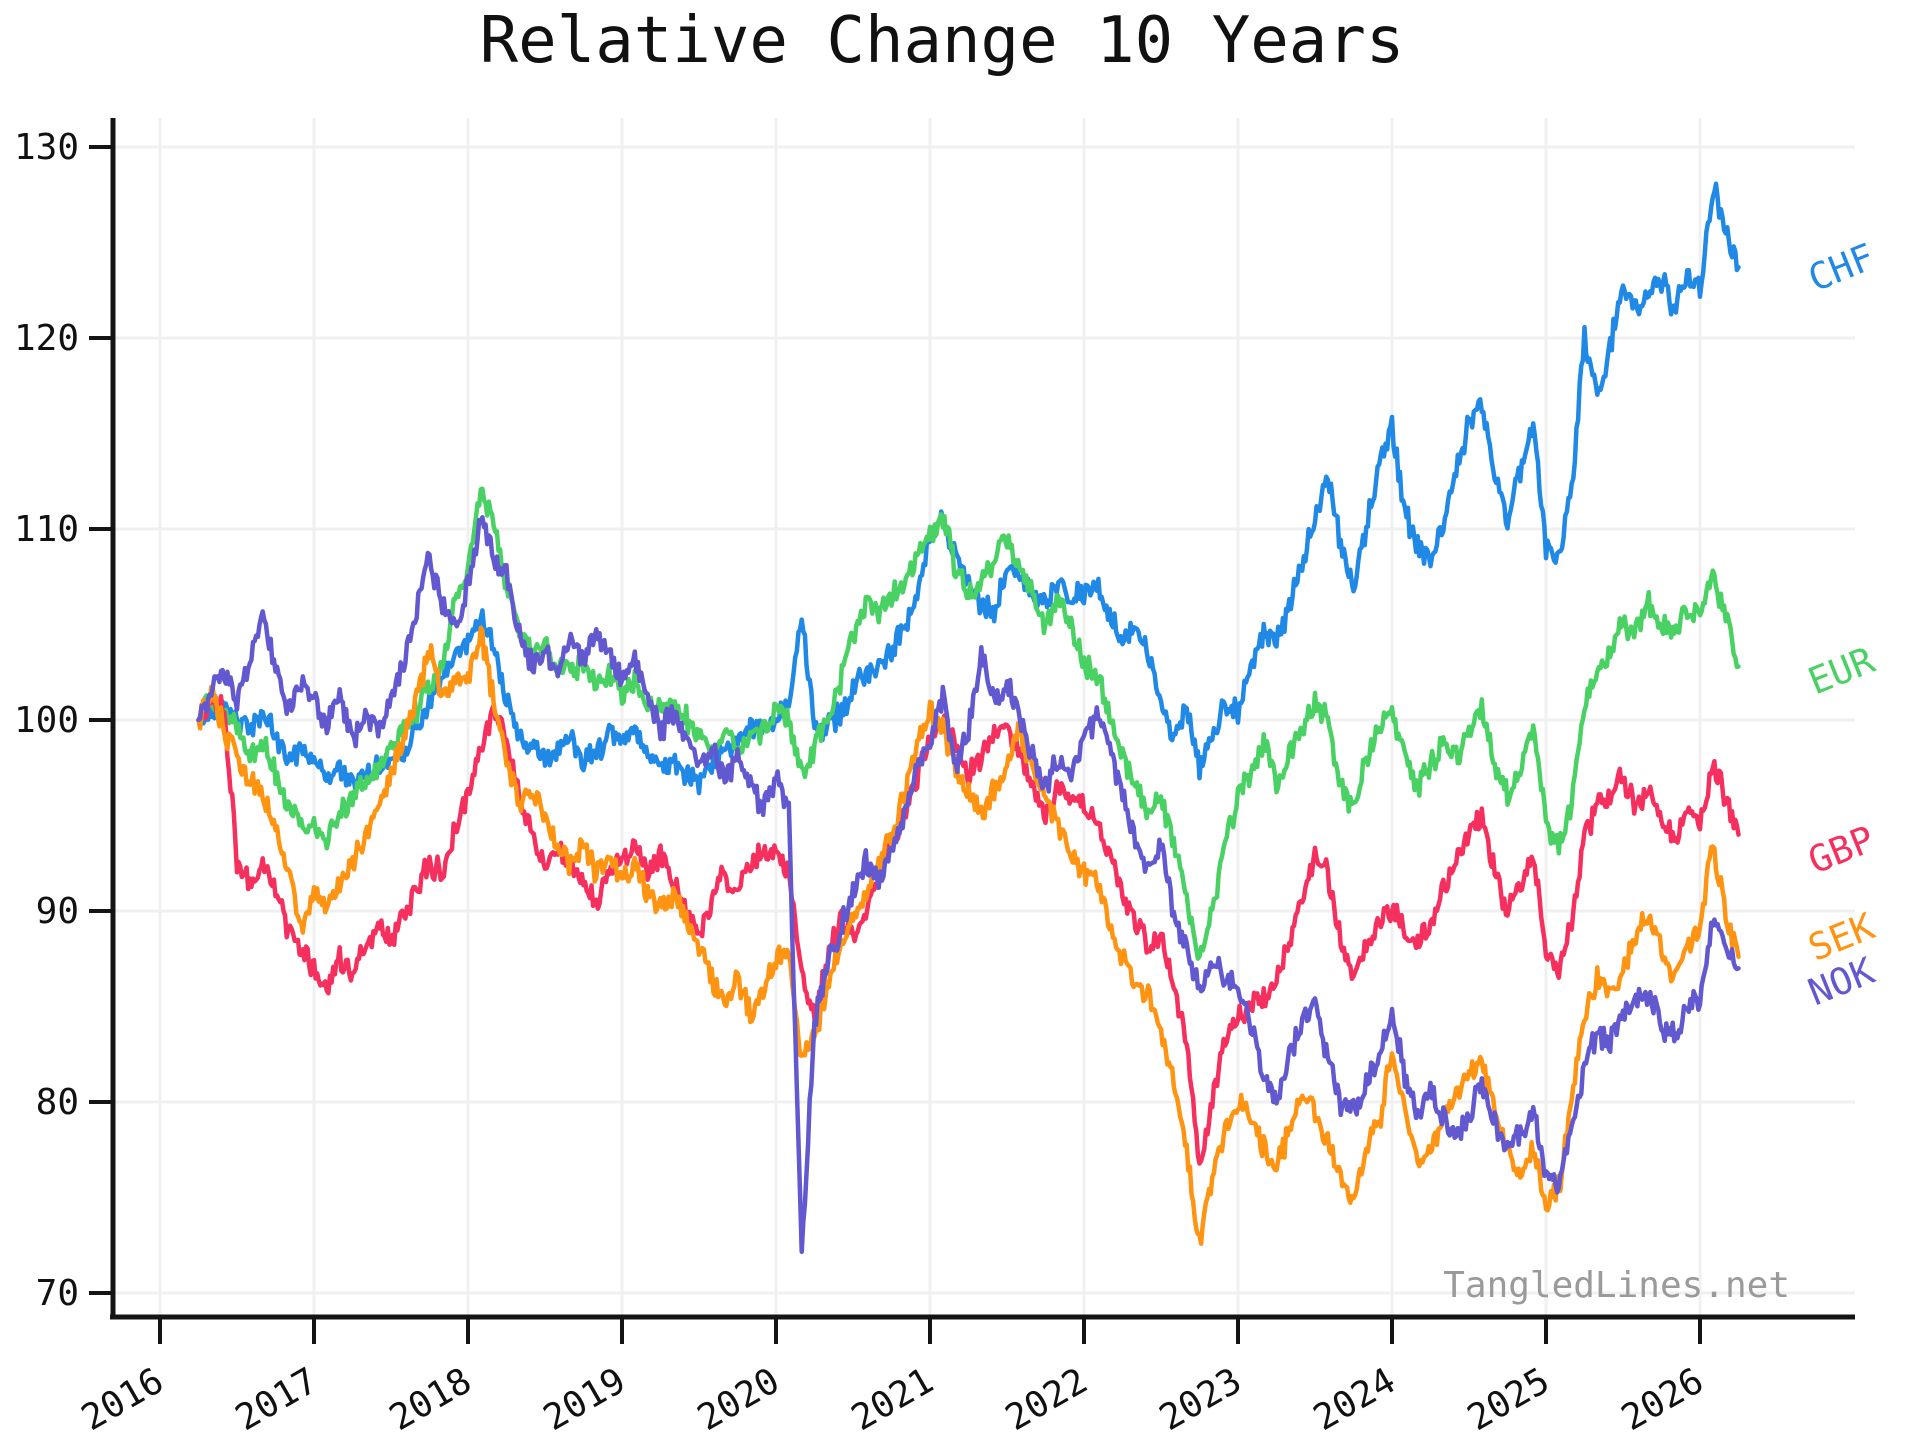 This screenshot has width=1920, height=1440. Describe the element at coordinates (123, 1399) in the screenshot. I see `x-tick-label: 2016` at that location.